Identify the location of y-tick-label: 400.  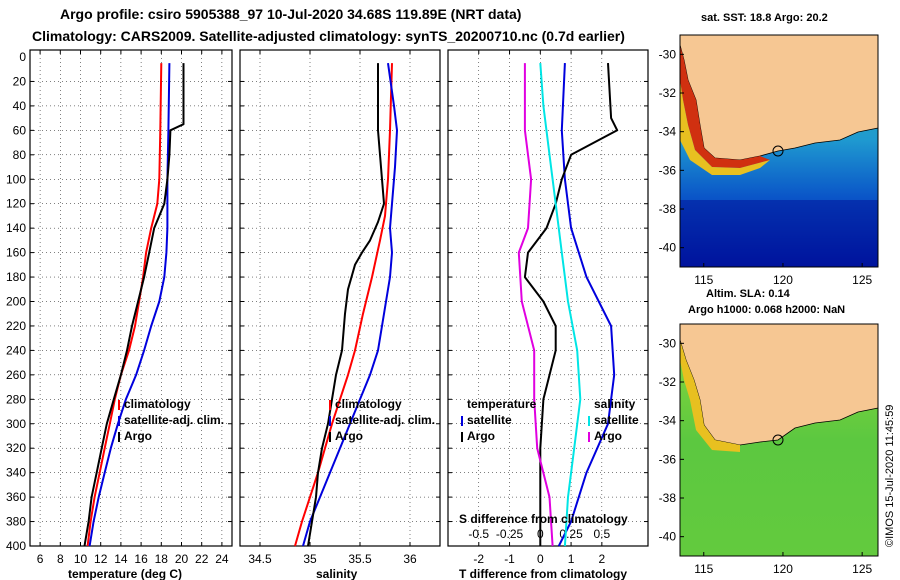
(16, 546).